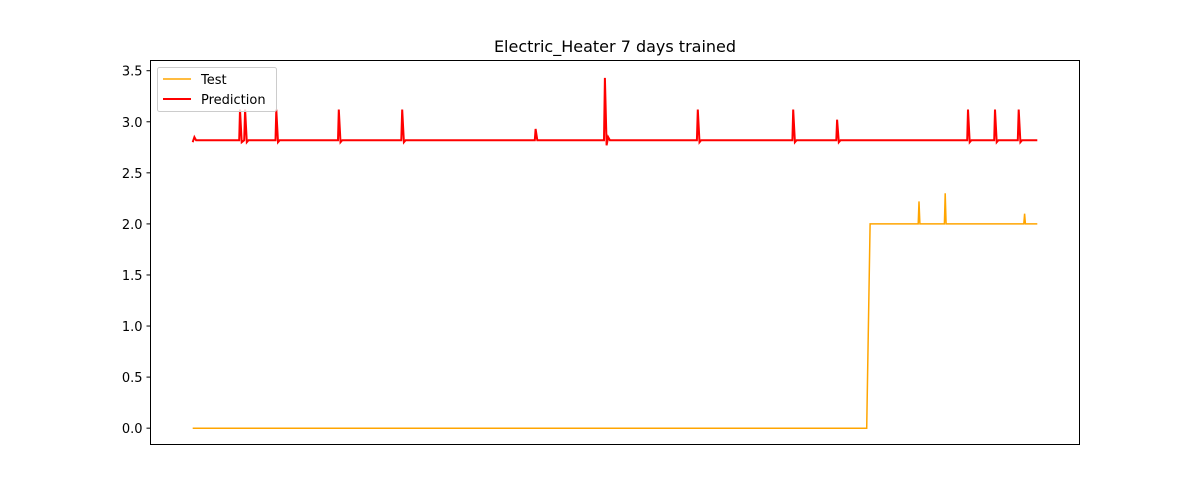 Image resolution: width=1200 pixels, height=500 pixels. I want to click on y-tick-label: 1.5, so click(132, 276).